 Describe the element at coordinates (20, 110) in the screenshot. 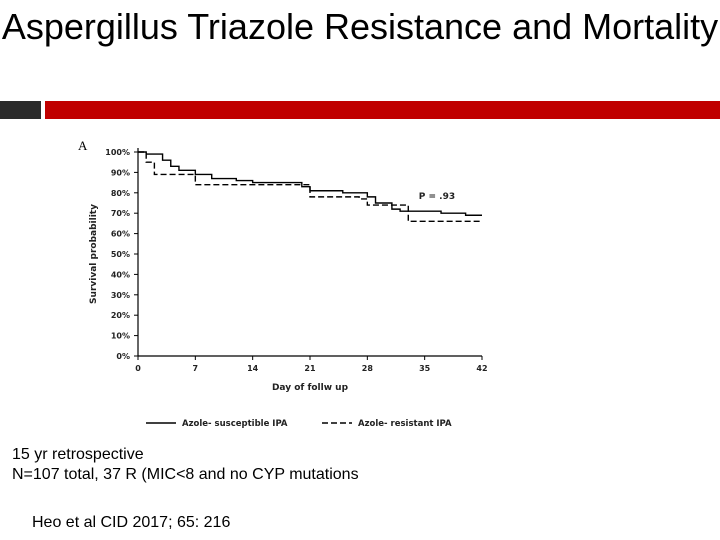

I see `title-accent-block` at that location.